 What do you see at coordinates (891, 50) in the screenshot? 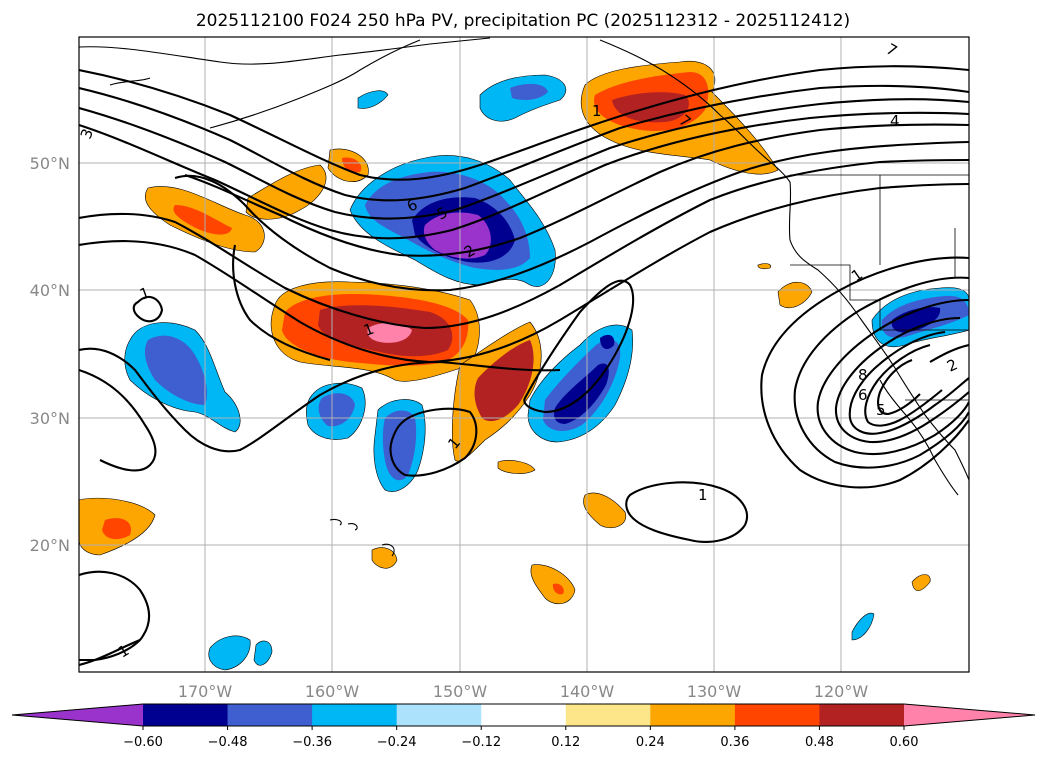
I see `contour-label: 7` at bounding box center [891, 50].